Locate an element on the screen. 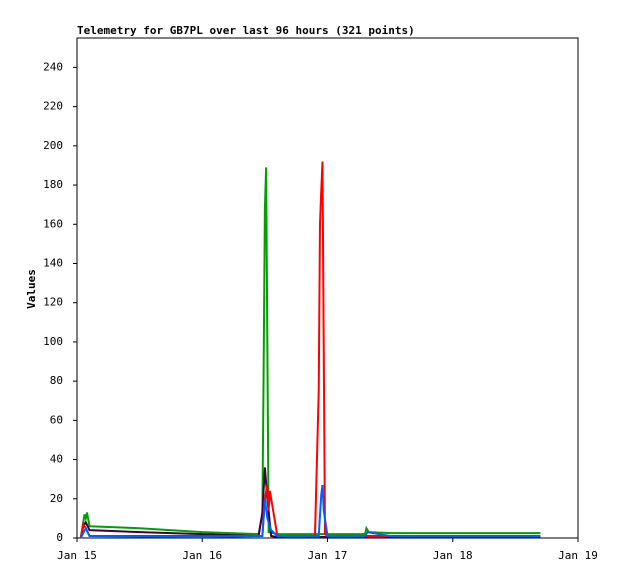  y-tick-label: 200 is located at coordinates (53, 145).